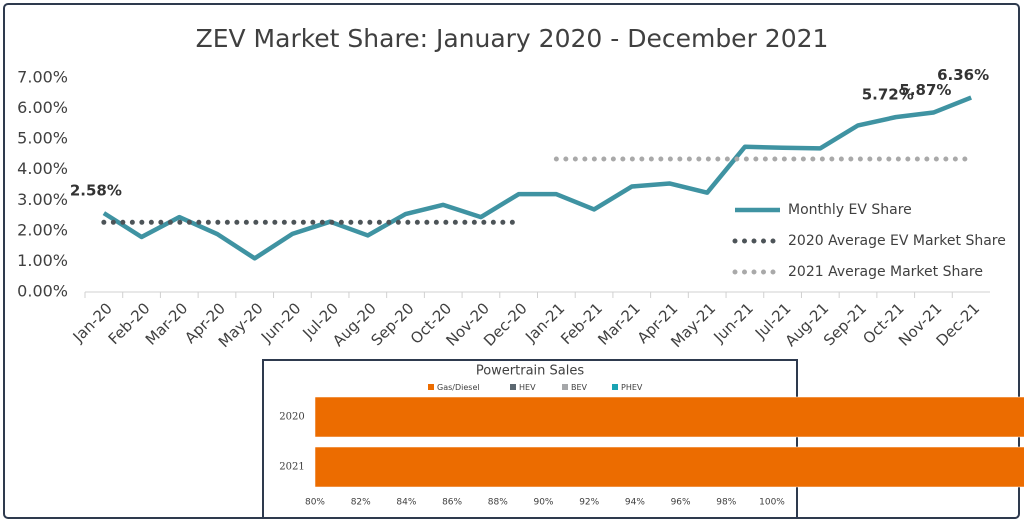  What do you see at coordinates (963, 75) in the screenshot?
I see `data-label: 6.36%` at bounding box center [963, 75].